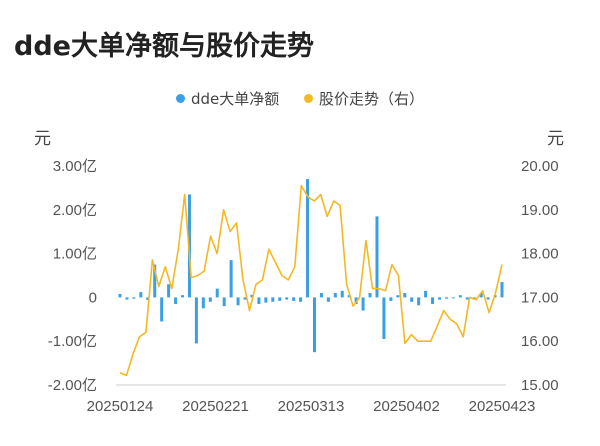 This screenshot has width=600, height=446. Describe the element at coordinates (540, 166) in the screenshot. I see `right-axis-tick-label: 20.00` at that location.